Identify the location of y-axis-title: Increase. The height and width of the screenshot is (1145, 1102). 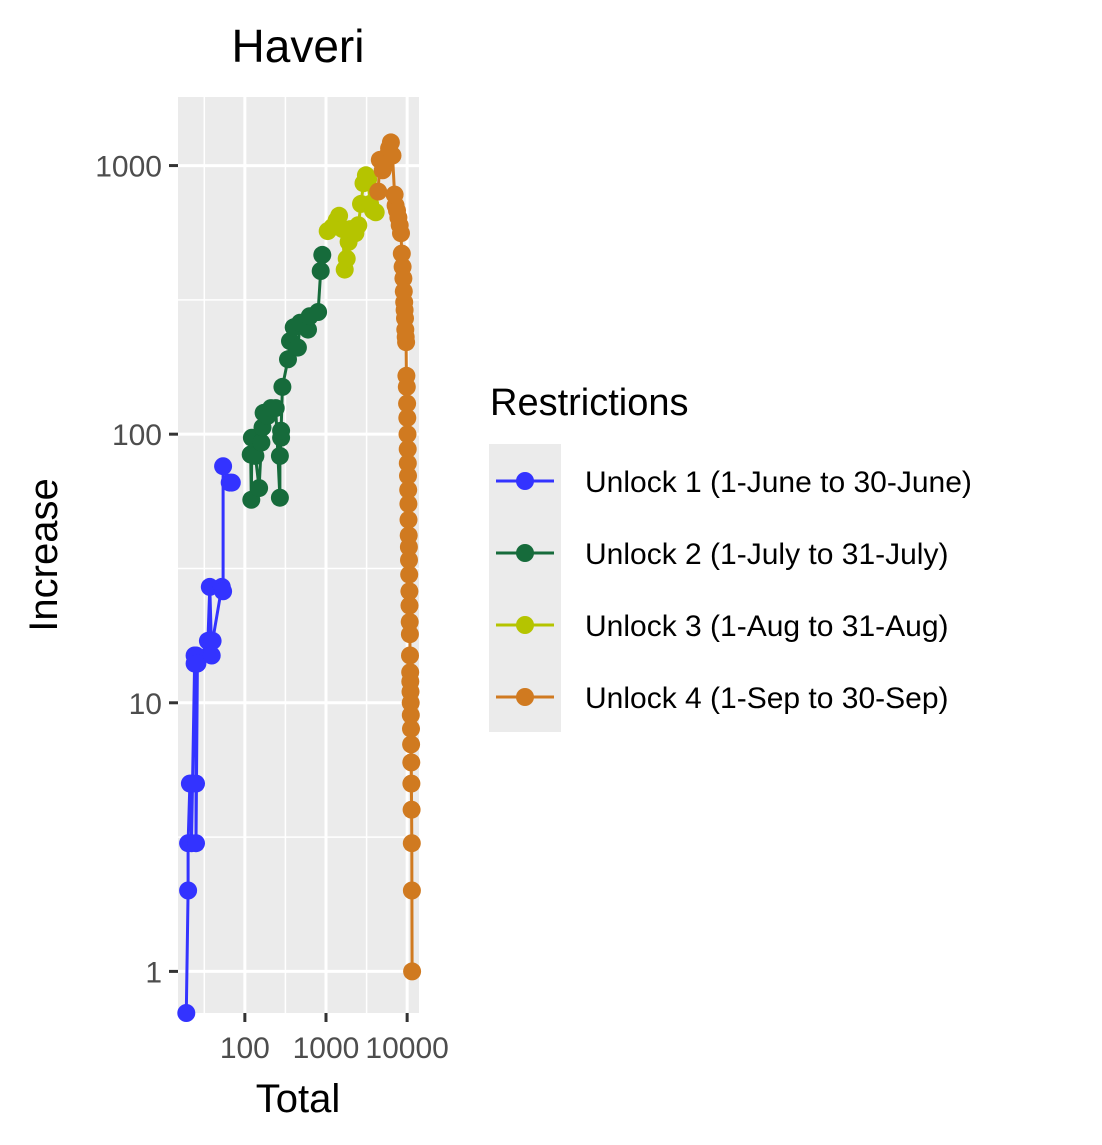
(44, 554).